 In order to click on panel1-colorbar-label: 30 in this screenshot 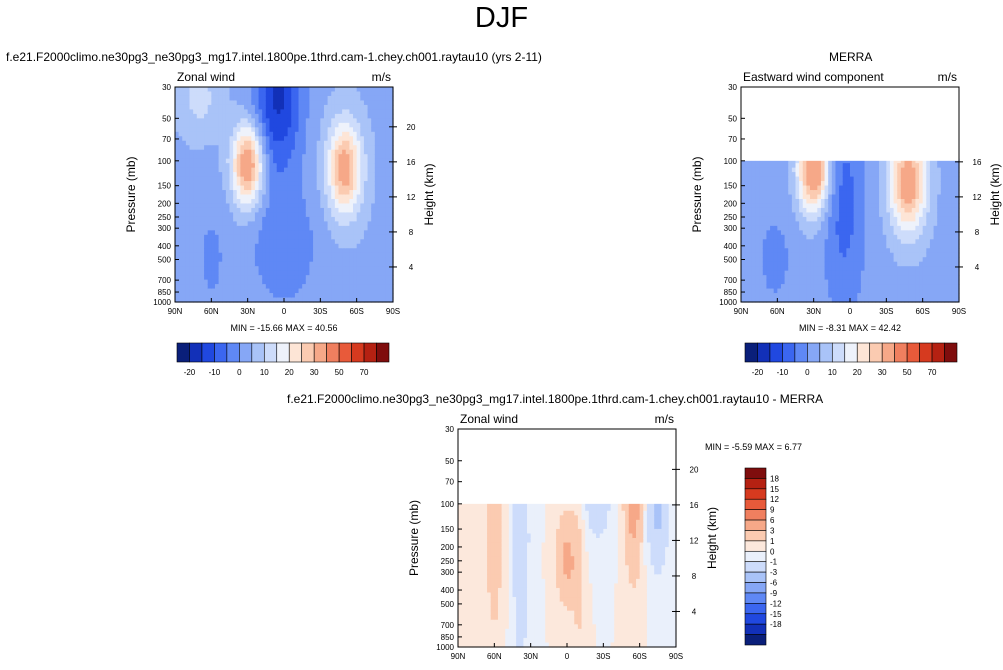, I will do `click(314, 372)`.